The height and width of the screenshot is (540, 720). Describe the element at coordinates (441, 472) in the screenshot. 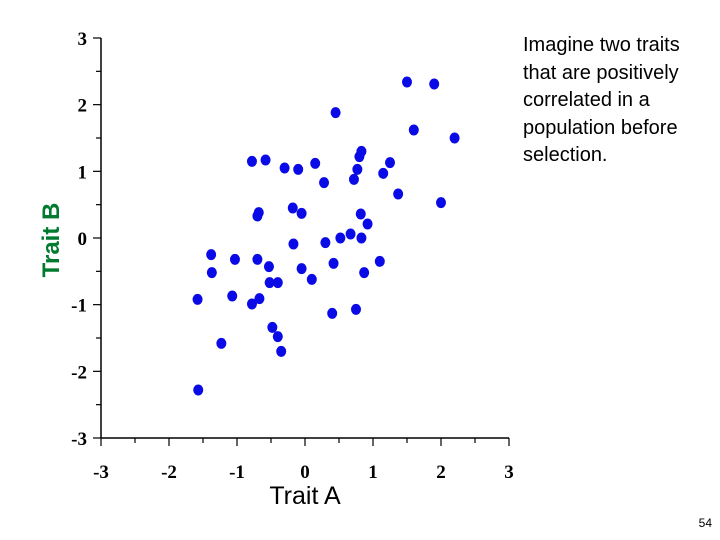

I see `x-tick-label: 2` at that location.